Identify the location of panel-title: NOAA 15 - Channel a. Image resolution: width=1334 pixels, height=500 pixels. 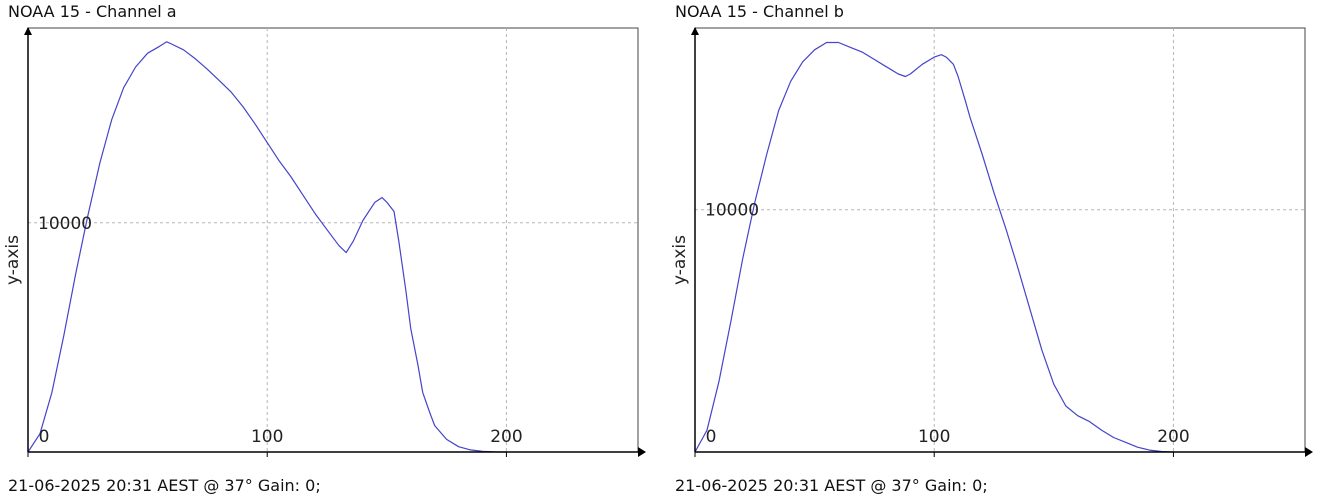
(92, 11).